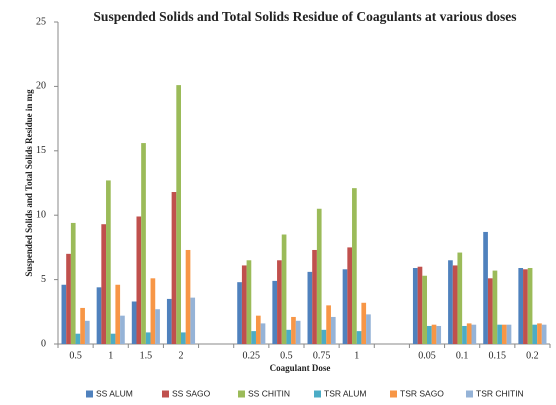 The image size is (556, 405). What do you see at coordinates (269, 393) in the screenshot?
I see `legend-label: SS CHITIN` at bounding box center [269, 393].